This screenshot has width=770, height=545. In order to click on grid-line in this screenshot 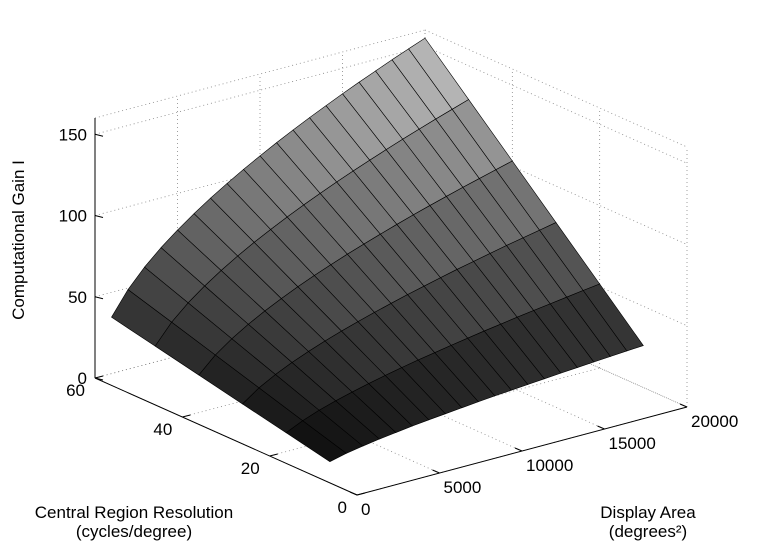, I will do `click(260, 90)`.